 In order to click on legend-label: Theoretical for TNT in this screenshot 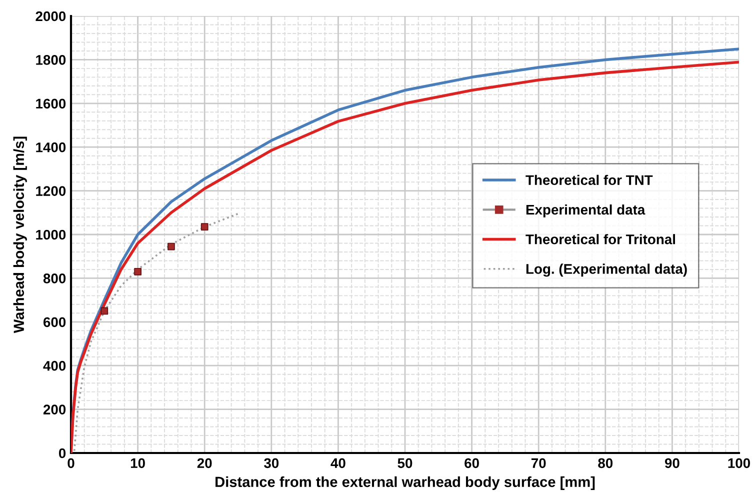, I will do `click(589, 180)`.